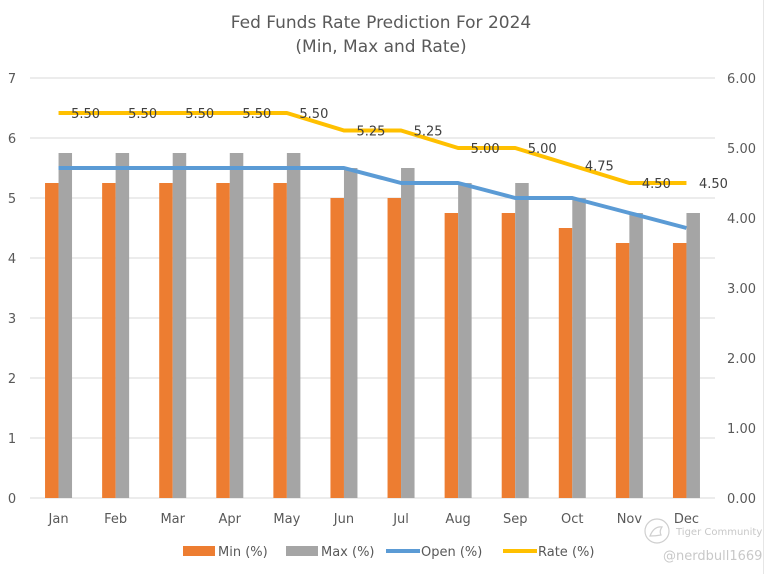  I want to click on legend-swatch-min, so click(199, 551).